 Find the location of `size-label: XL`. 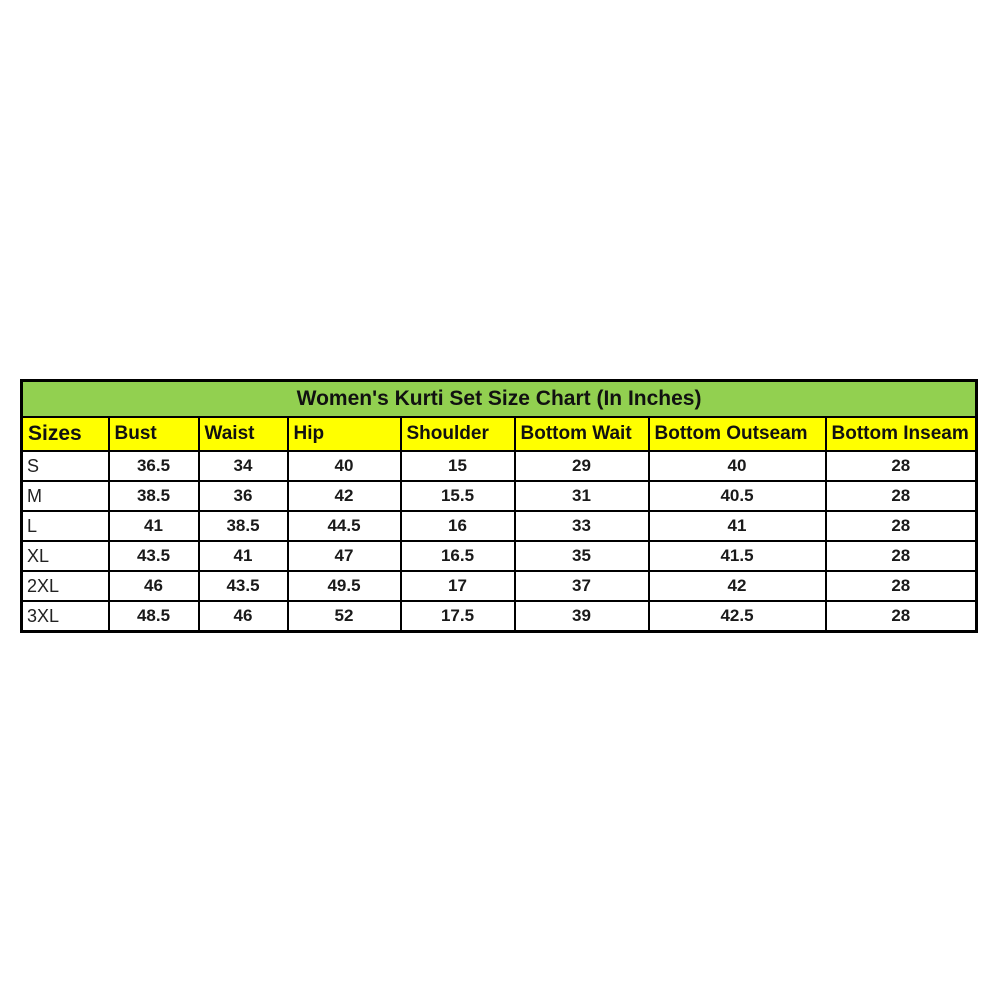

size-label: XL is located at coordinates (65, 556).